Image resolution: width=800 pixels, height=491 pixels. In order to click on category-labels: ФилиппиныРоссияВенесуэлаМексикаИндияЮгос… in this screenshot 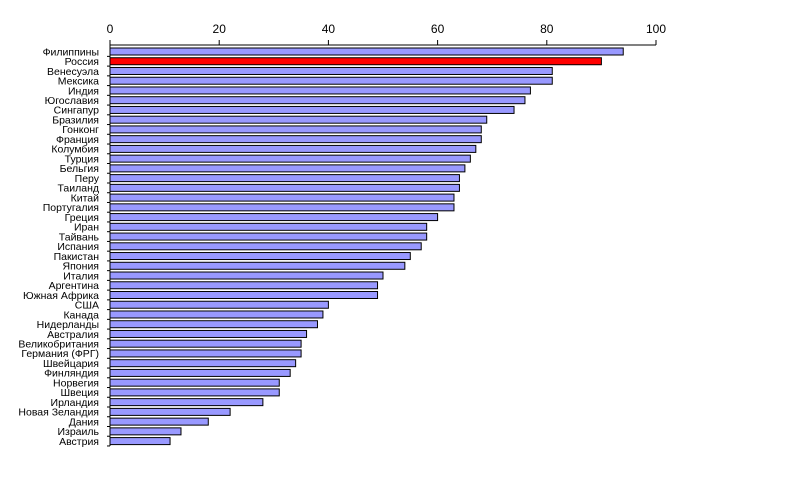, I will do `click(58, 247)`.